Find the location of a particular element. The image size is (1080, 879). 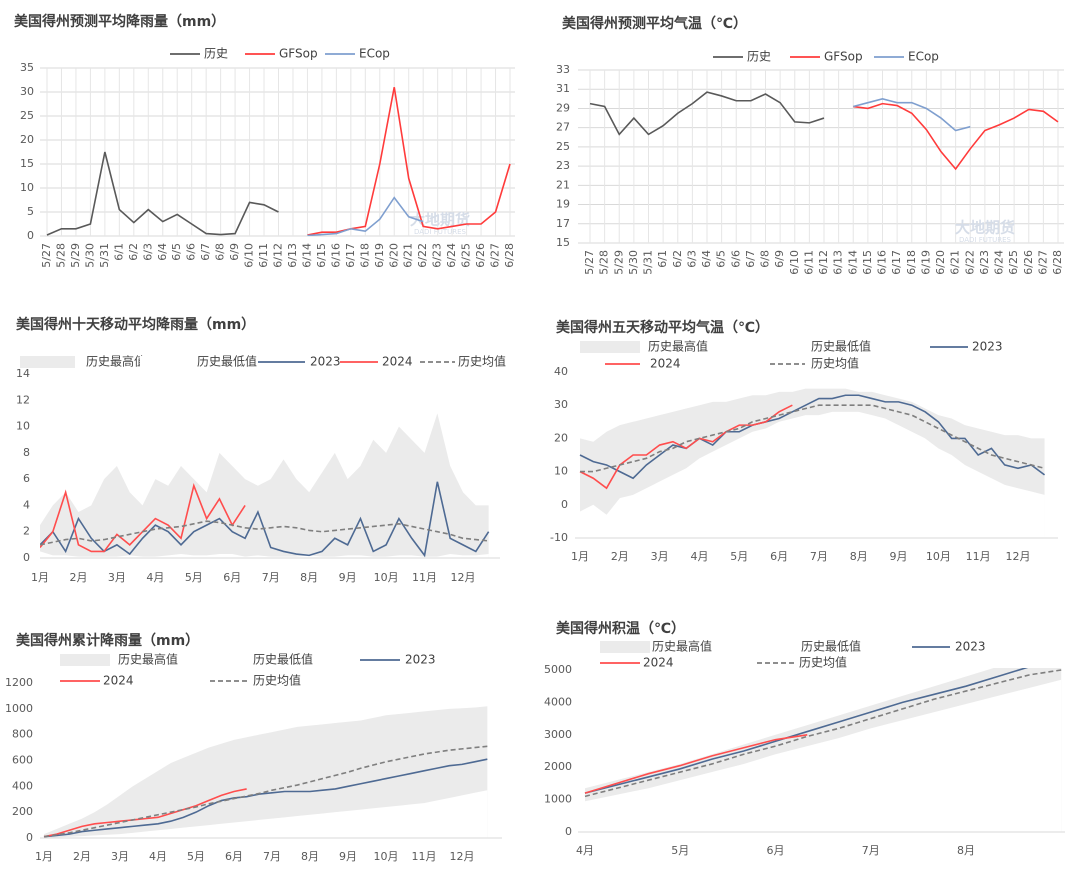

chart-title: 美国得州五天移动平均气温（℃） is located at coordinates (662, 327).